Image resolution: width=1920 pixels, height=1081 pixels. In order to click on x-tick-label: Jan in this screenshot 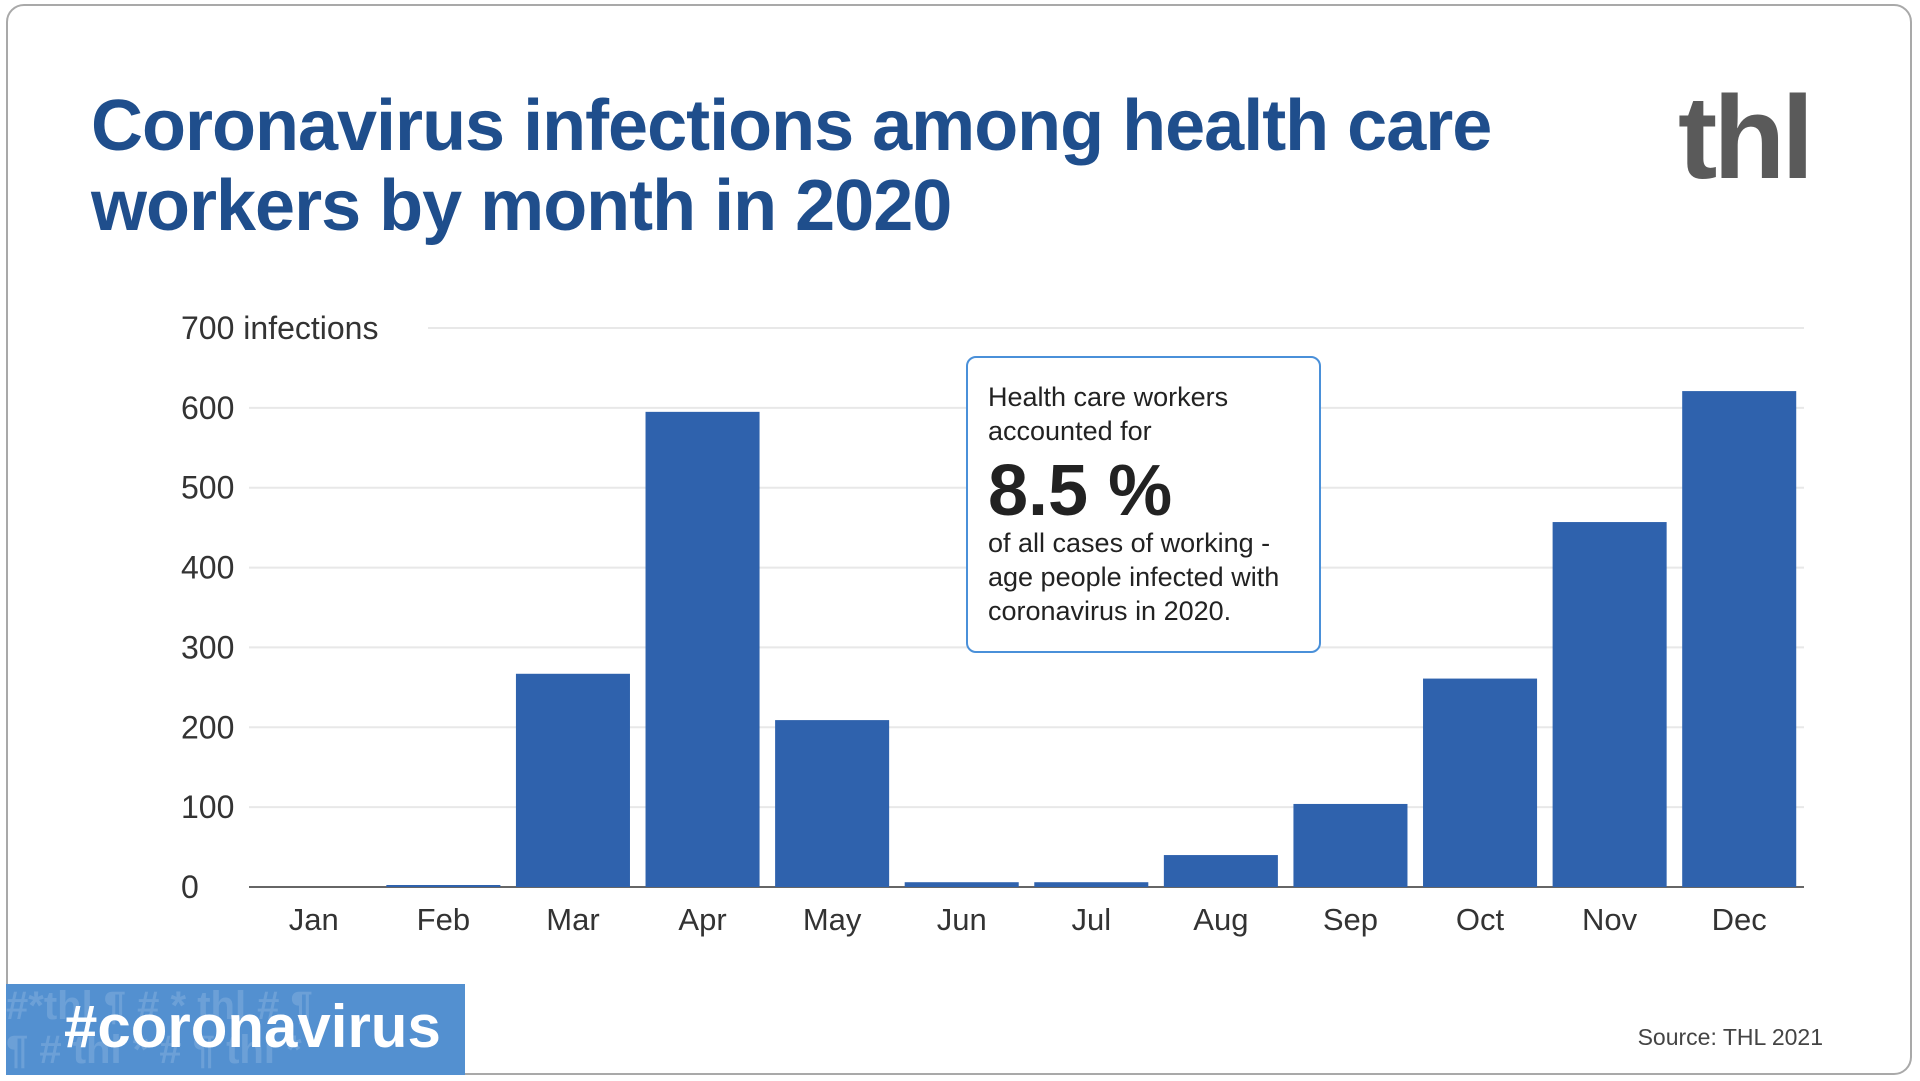, I will do `click(314, 919)`.